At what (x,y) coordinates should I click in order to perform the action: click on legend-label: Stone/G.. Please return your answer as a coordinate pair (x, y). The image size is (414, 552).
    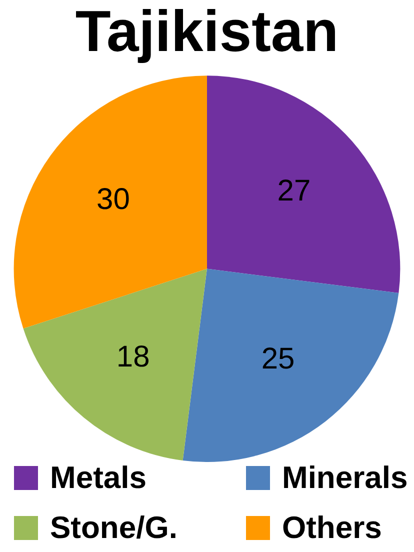
    Looking at the image, I should click on (114, 528).